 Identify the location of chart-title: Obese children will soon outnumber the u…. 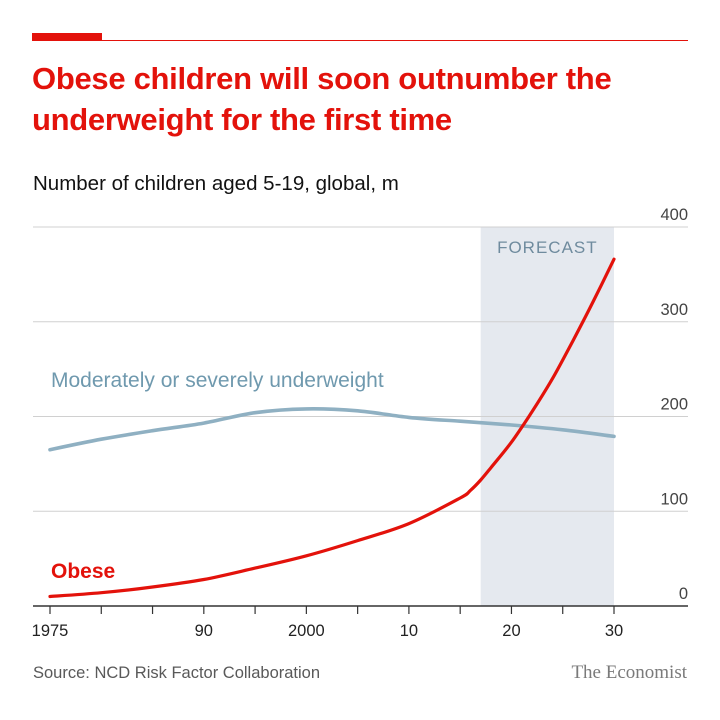
(322, 99).